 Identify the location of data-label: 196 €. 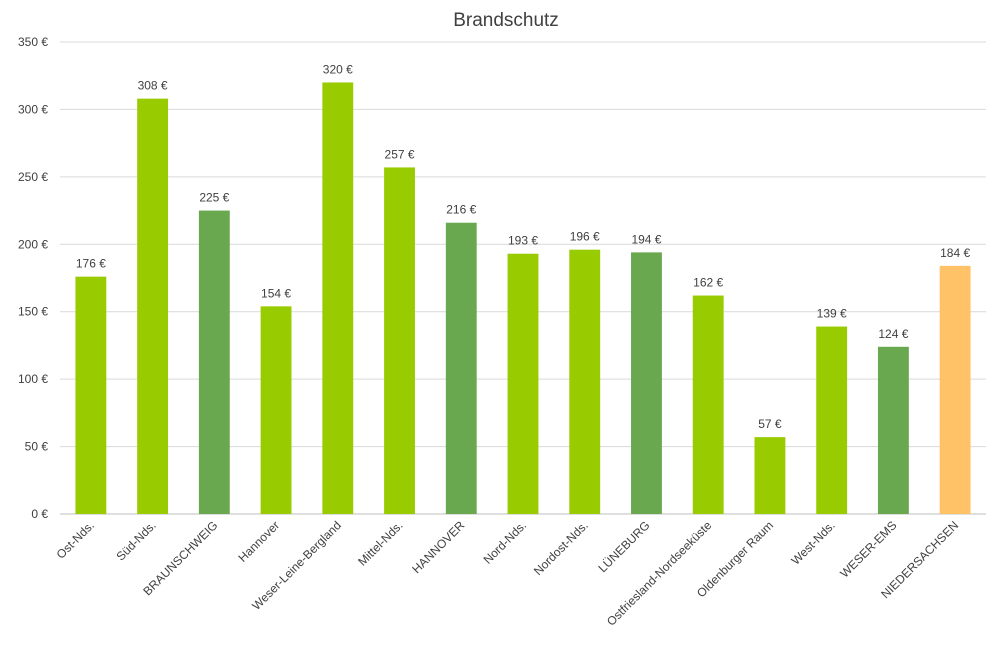
(585, 237).